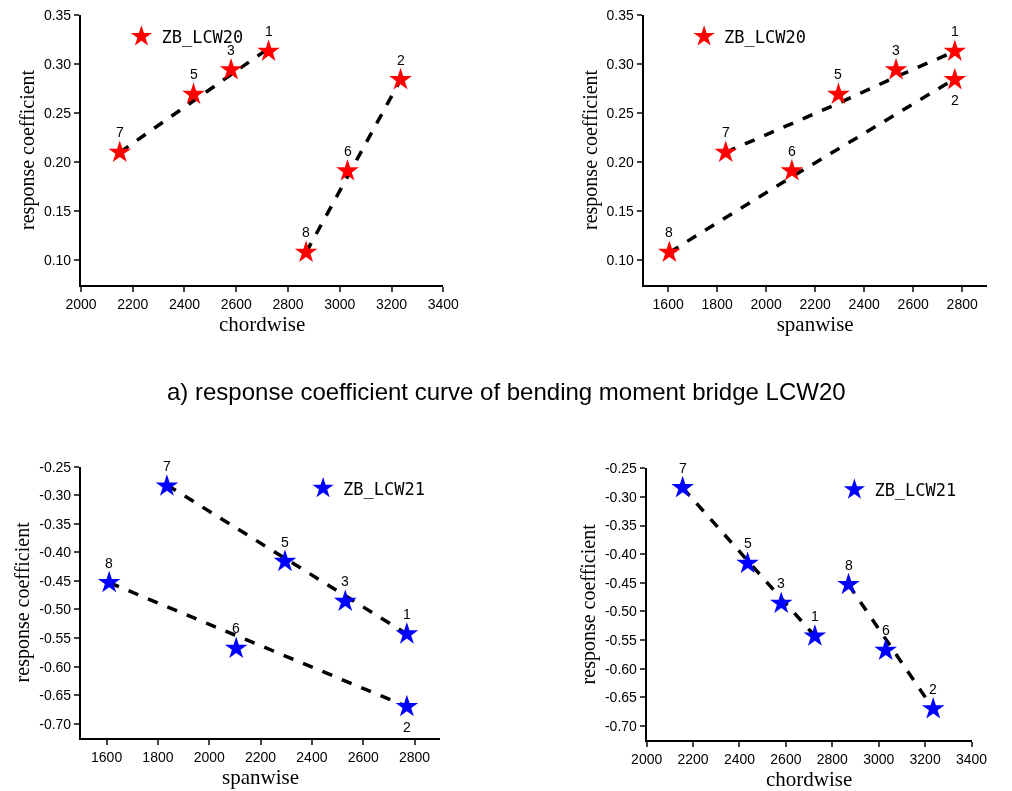 The width and height of the screenshot is (1012, 791). I want to click on y-tick-label: -0.55, so click(55, 637).